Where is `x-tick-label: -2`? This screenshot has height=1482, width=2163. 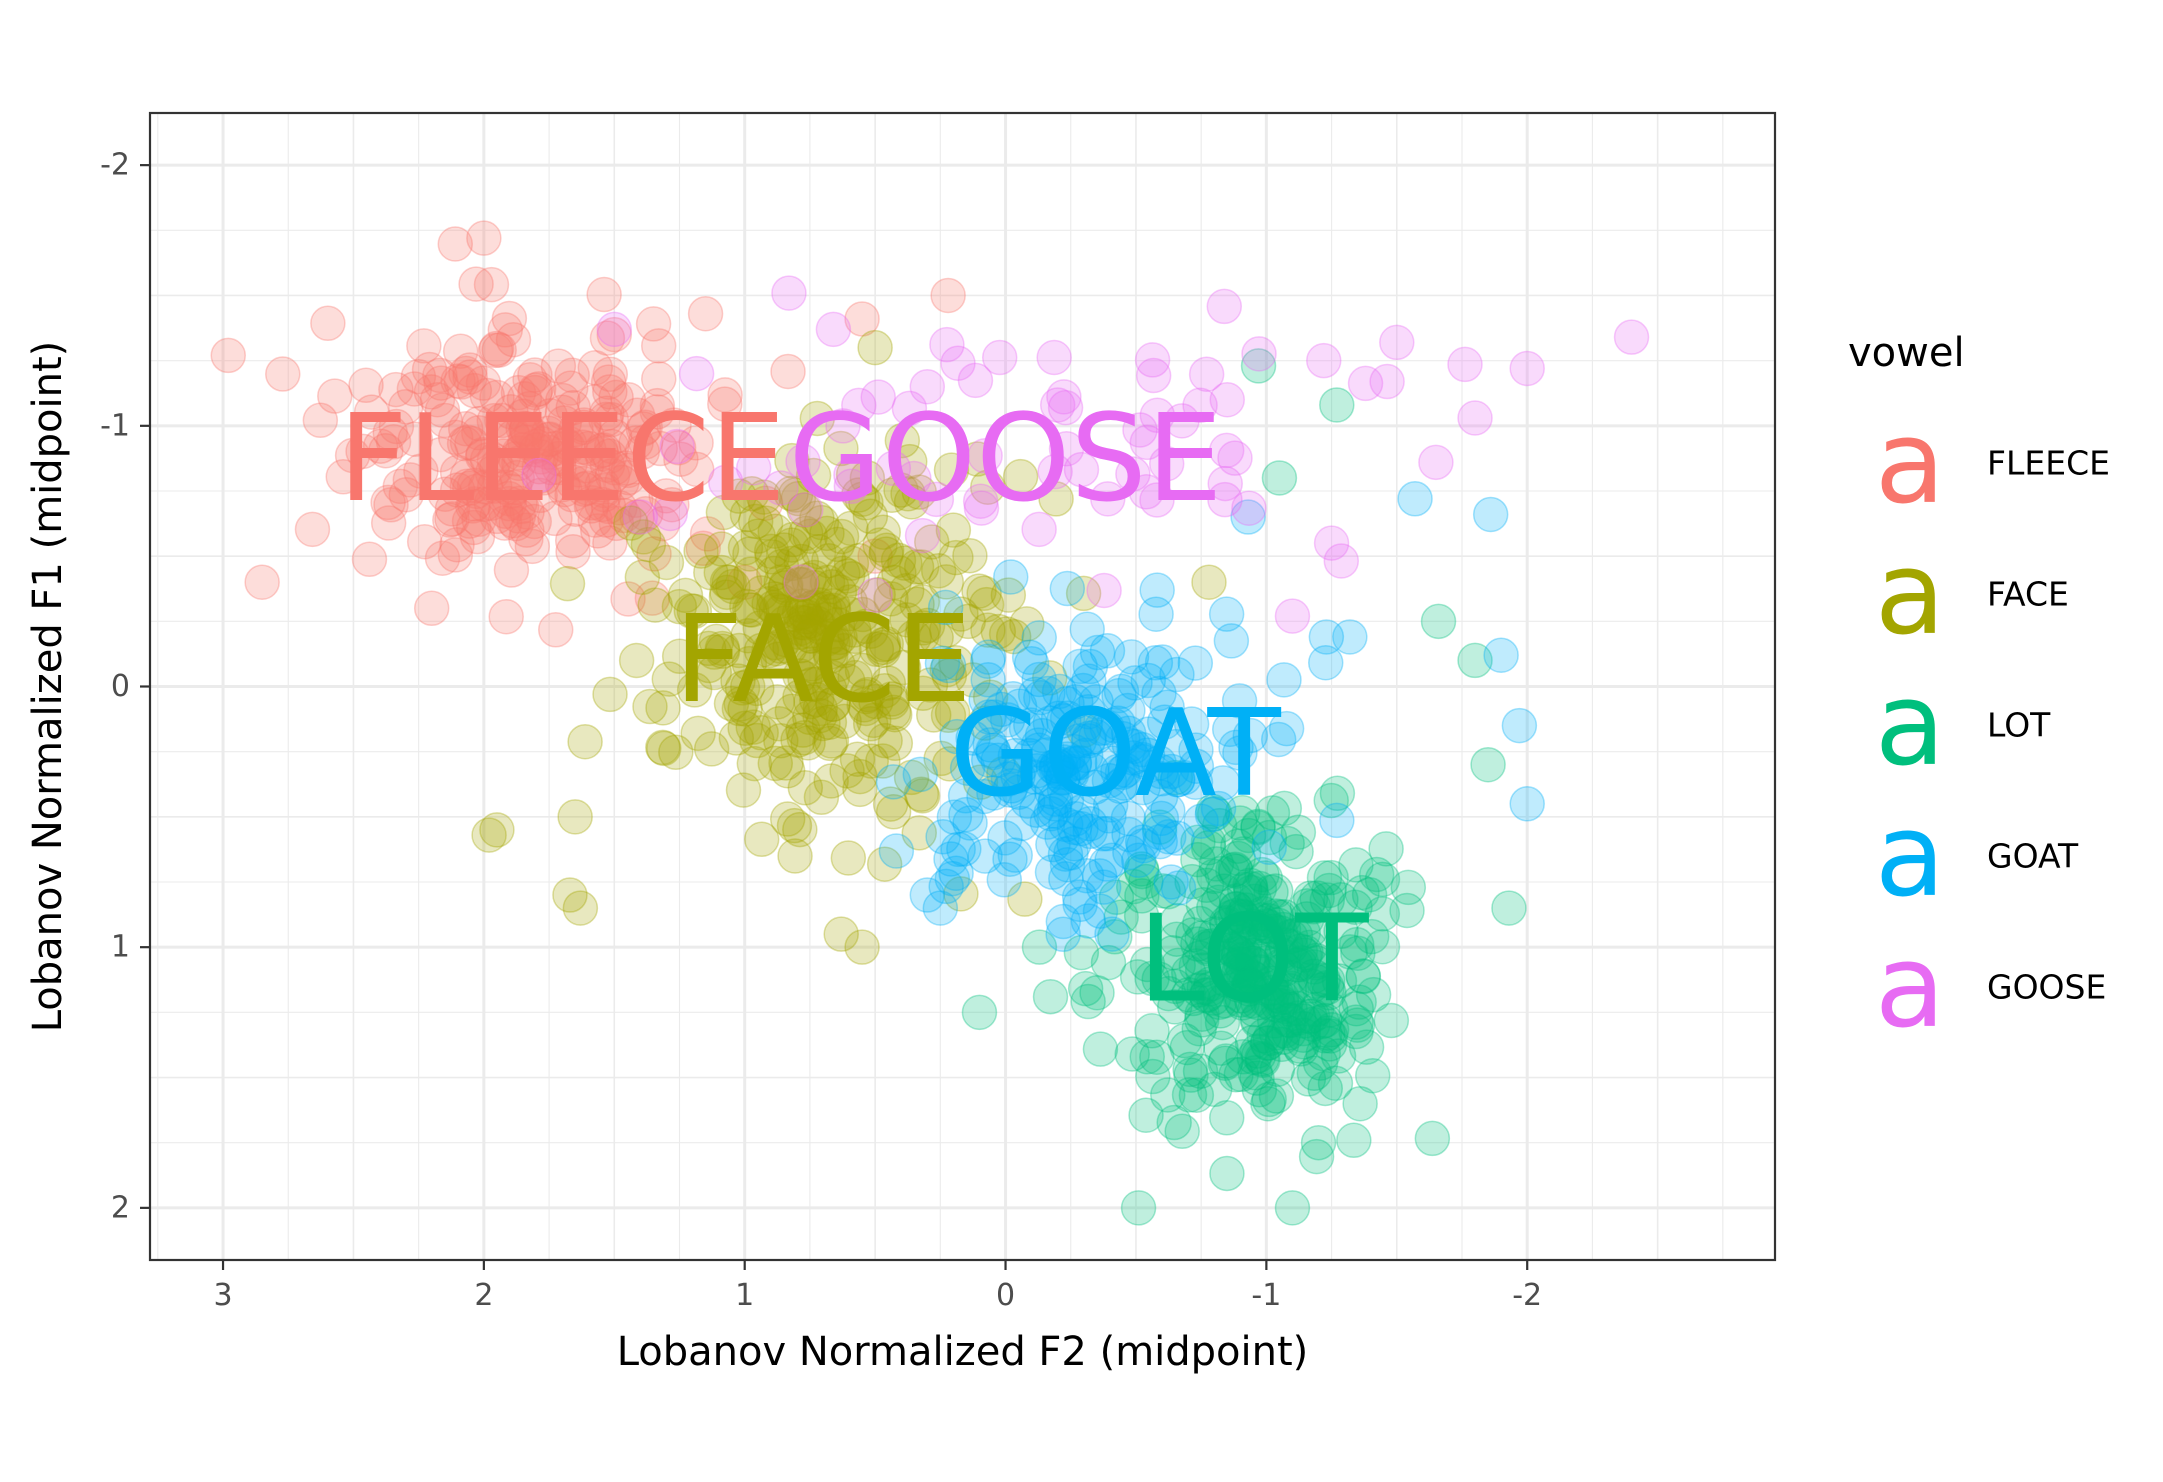 x-tick-label: -2 is located at coordinates (1527, 1295).